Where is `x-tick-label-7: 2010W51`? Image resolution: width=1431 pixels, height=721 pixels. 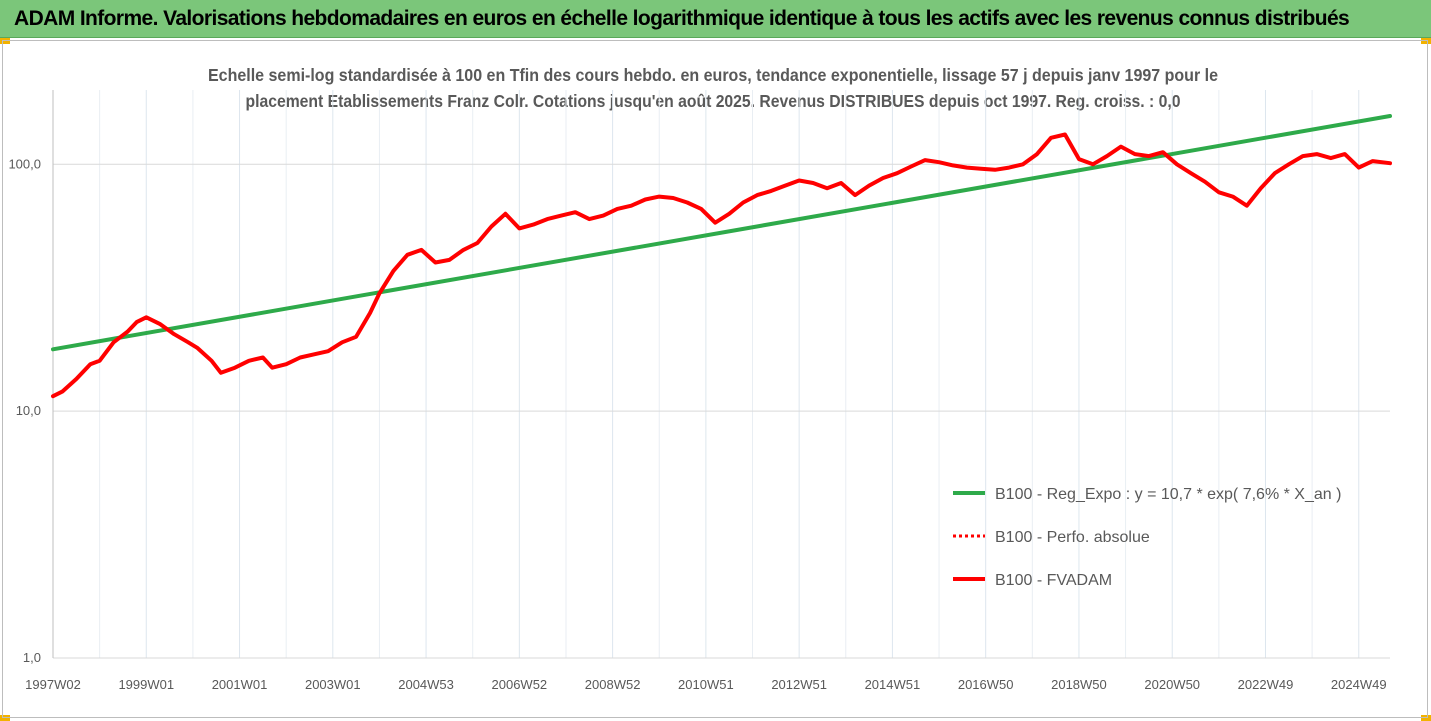
x-tick-label-7: 2010W51 is located at coordinates (706, 684).